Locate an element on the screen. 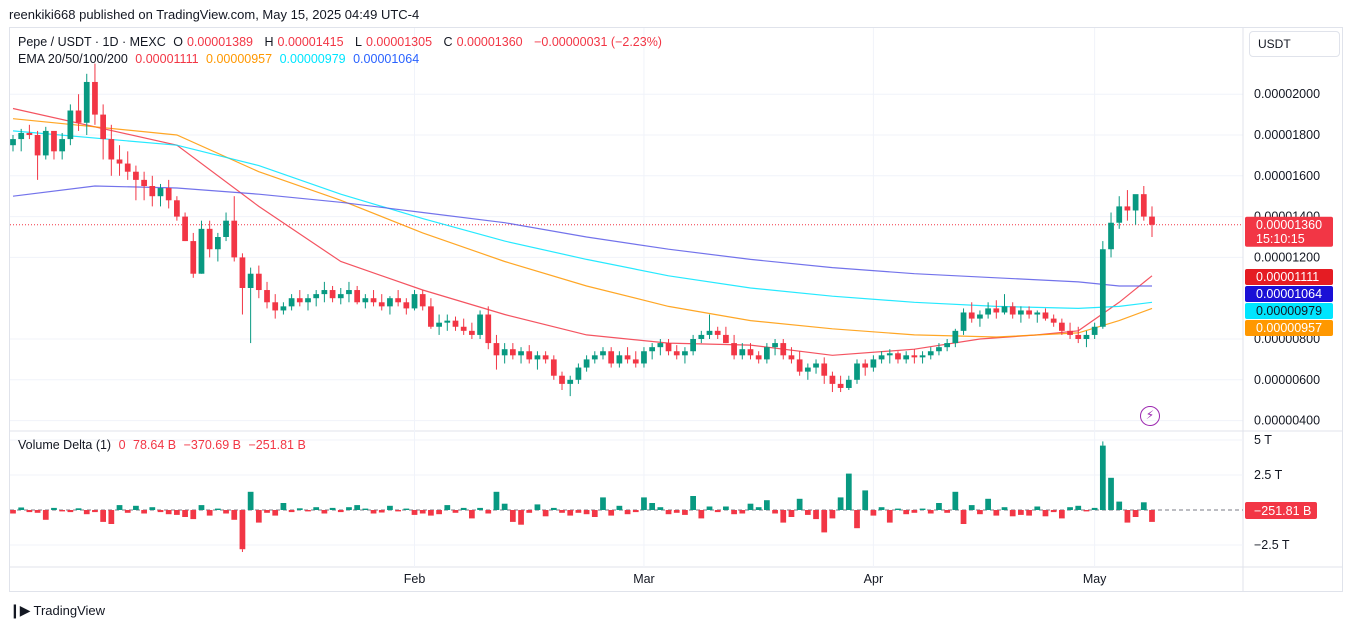 Image resolution: width=1355 pixels, height=628 pixels. ema50-price-tag-text: 0.00000957 is located at coordinates (1289, 328).